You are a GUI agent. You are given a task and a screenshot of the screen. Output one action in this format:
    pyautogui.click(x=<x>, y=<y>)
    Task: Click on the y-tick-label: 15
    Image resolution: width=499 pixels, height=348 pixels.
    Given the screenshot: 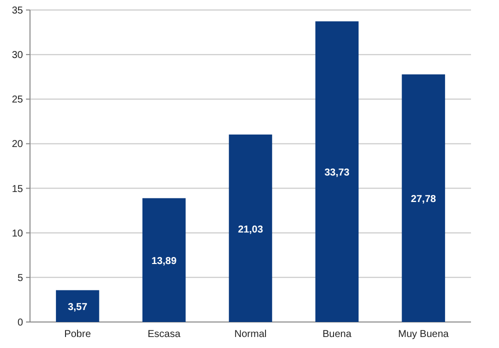 What is the action you would take?
    pyautogui.click(x=18, y=189)
    